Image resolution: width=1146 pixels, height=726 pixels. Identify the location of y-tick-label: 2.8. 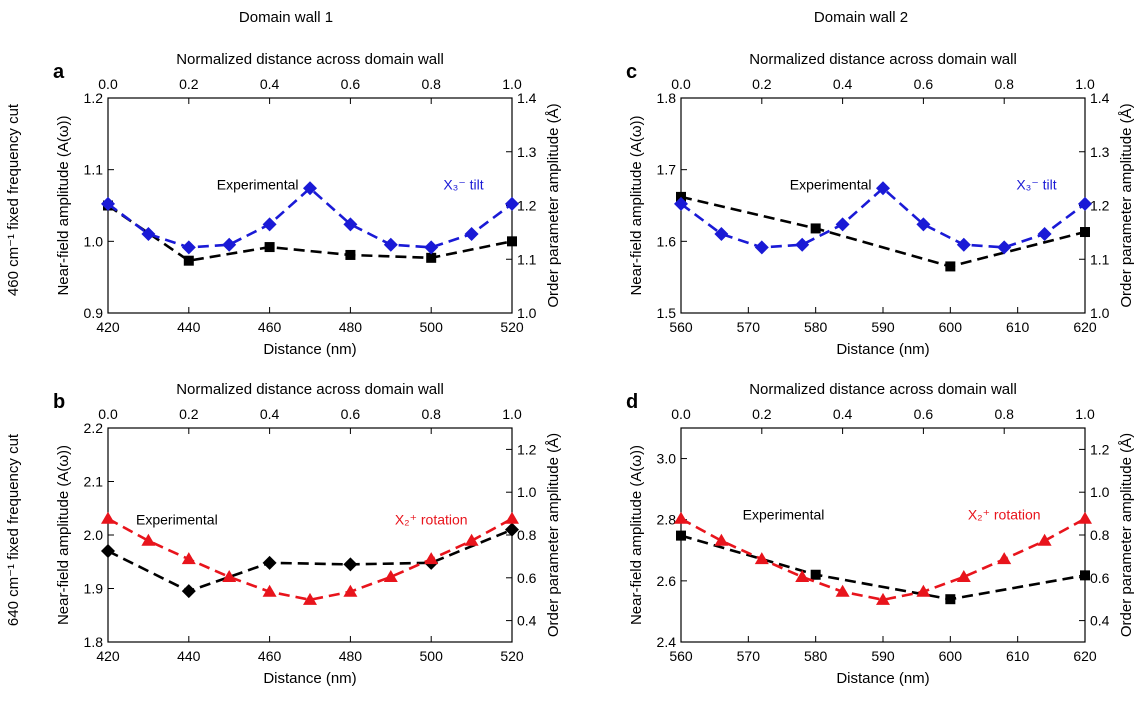
(667, 520).